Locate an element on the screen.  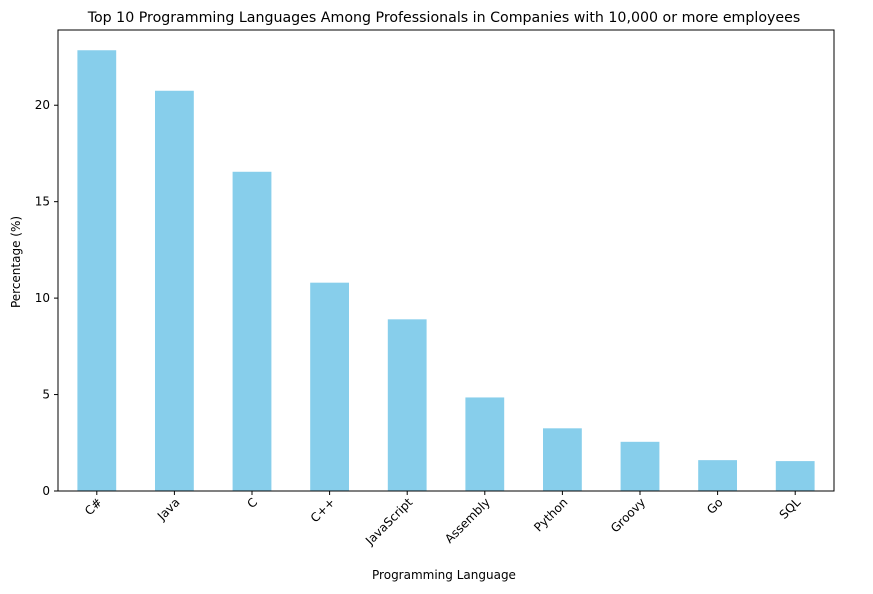
x-tick-label: Python is located at coordinates (550, 514).